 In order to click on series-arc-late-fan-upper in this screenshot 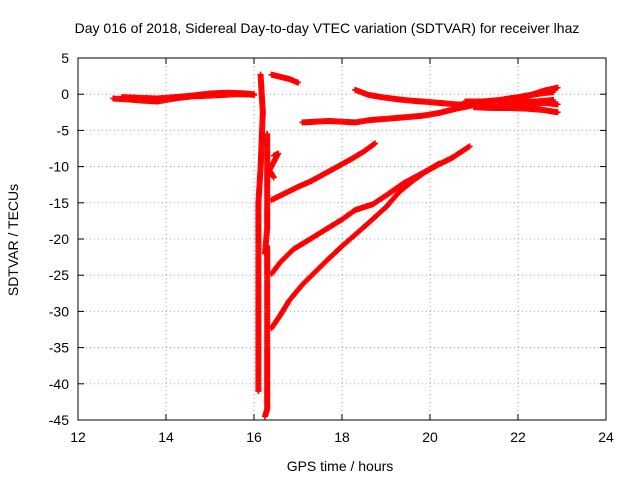, I will do `click(509, 97)`.